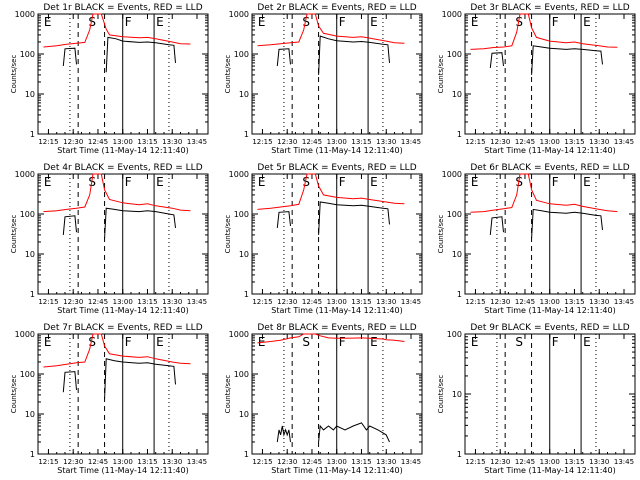 This screenshot has height=480, width=640. What do you see at coordinates (336, 328) in the screenshot?
I see `chart-title: Det 8r BLACK = Events, RED = LLD` at bounding box center [336, 328].